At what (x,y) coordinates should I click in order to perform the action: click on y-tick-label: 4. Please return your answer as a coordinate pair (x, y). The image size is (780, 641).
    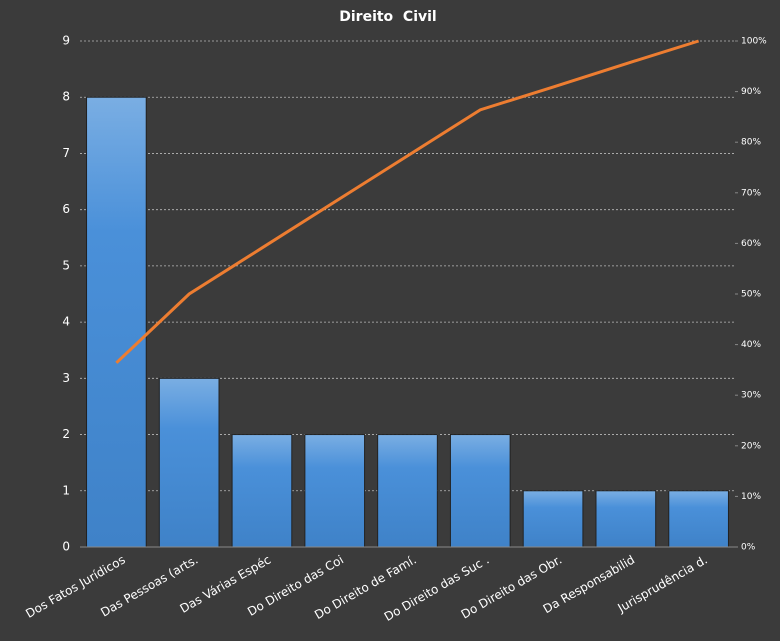
    Looking at the image, I should click on (66, 322).